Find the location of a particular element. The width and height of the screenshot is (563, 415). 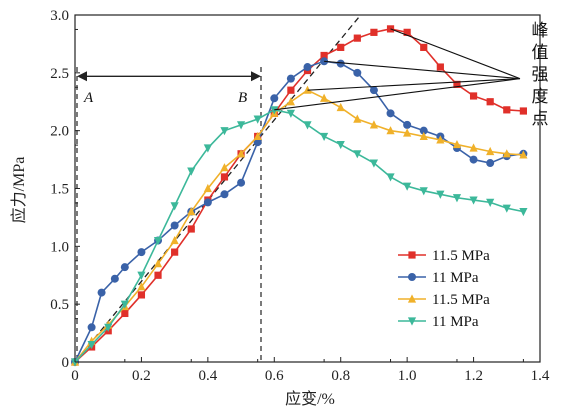

x-tick-label: 0.4 is located at coordinates (207, 376).